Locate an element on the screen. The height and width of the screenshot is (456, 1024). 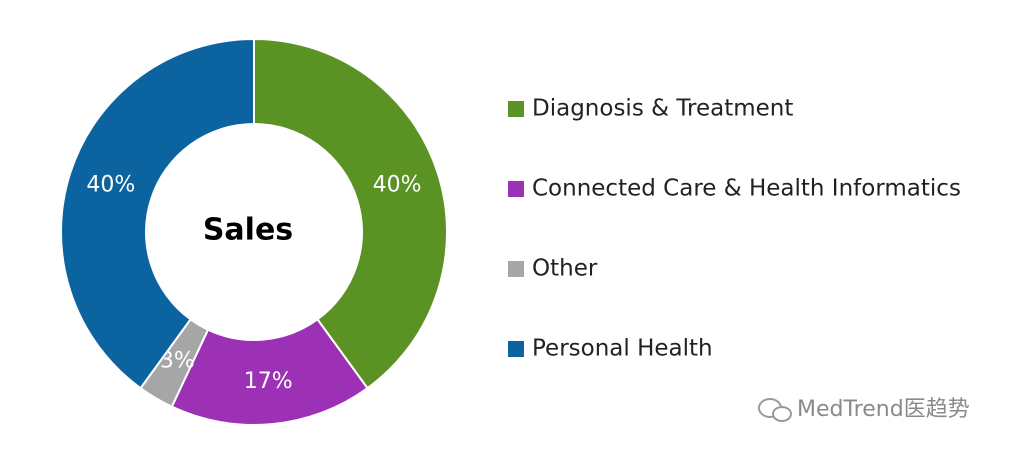
chart-title: Sales is located at coordinates (248, 230).